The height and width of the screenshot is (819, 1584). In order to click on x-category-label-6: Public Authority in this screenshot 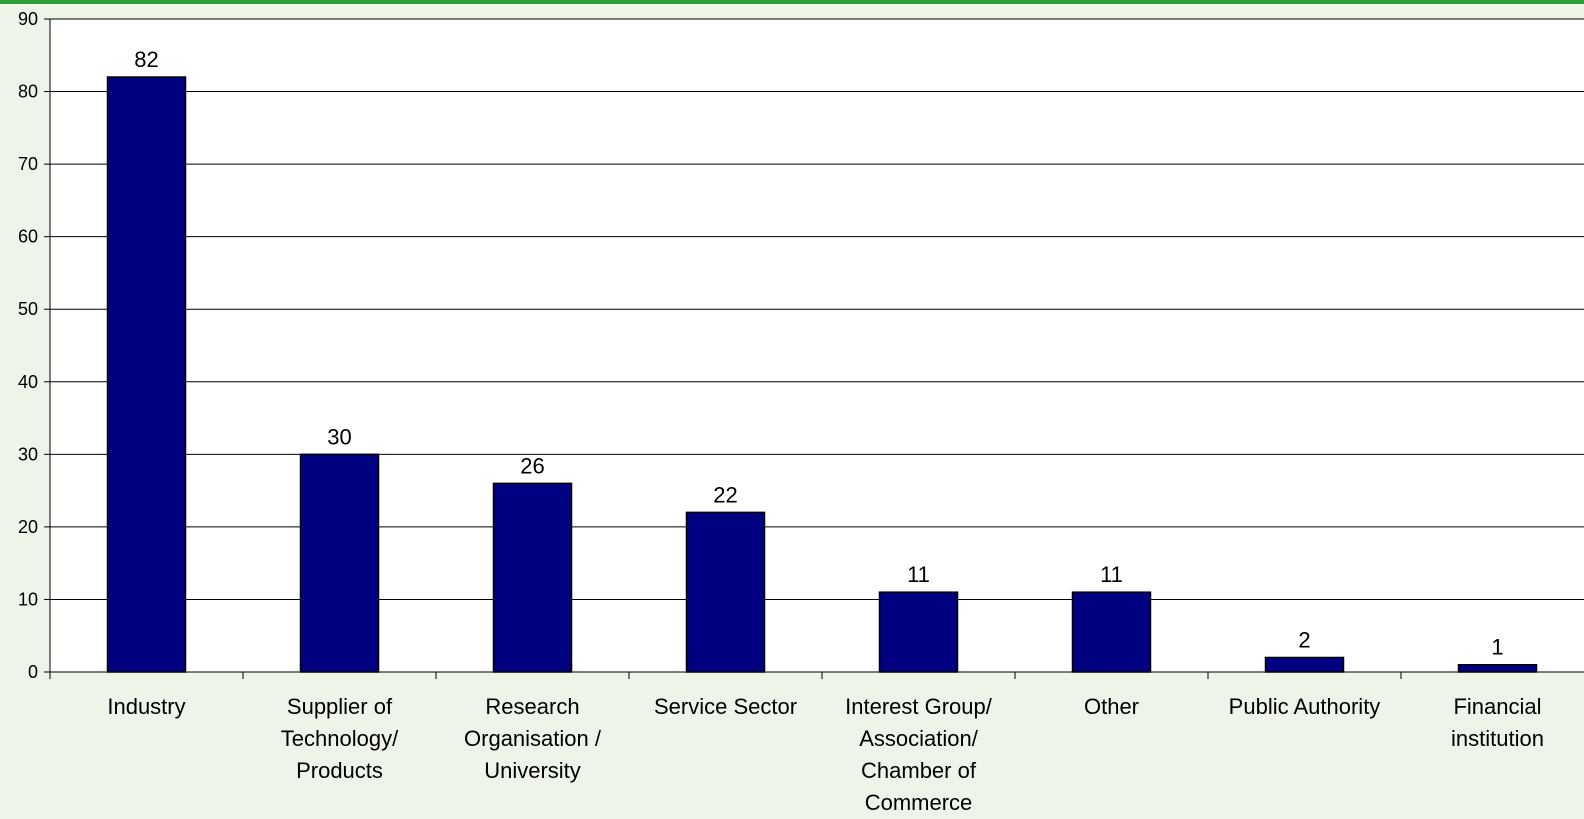, I will do `click(1305, 706)`.